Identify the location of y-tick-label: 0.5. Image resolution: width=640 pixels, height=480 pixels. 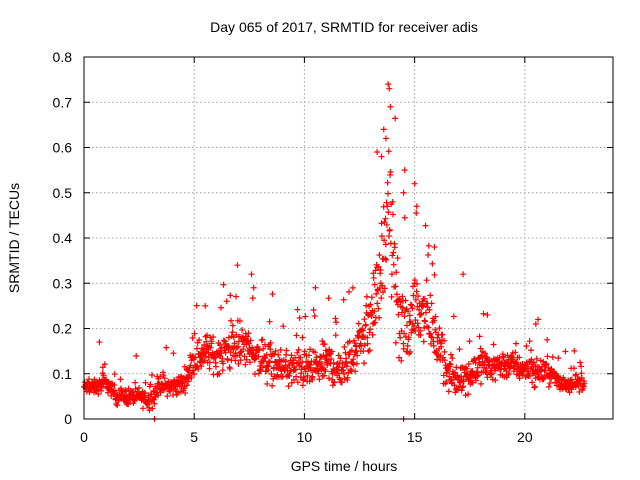
(63, 193).